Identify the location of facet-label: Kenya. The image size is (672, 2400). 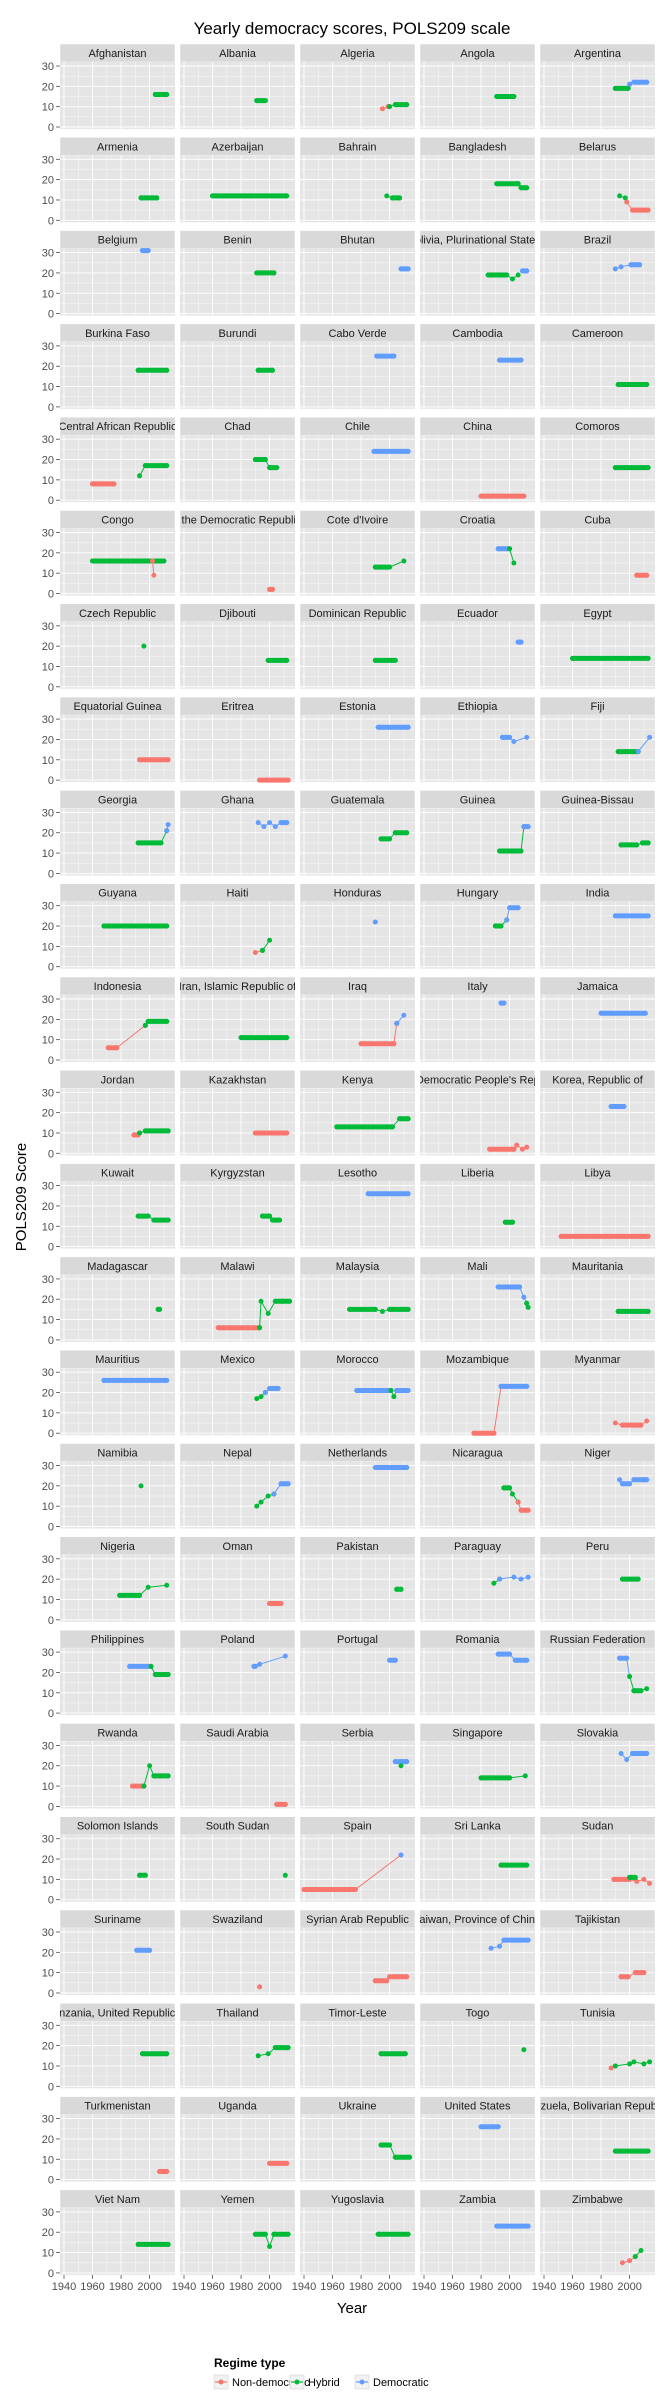
(358, 1080).